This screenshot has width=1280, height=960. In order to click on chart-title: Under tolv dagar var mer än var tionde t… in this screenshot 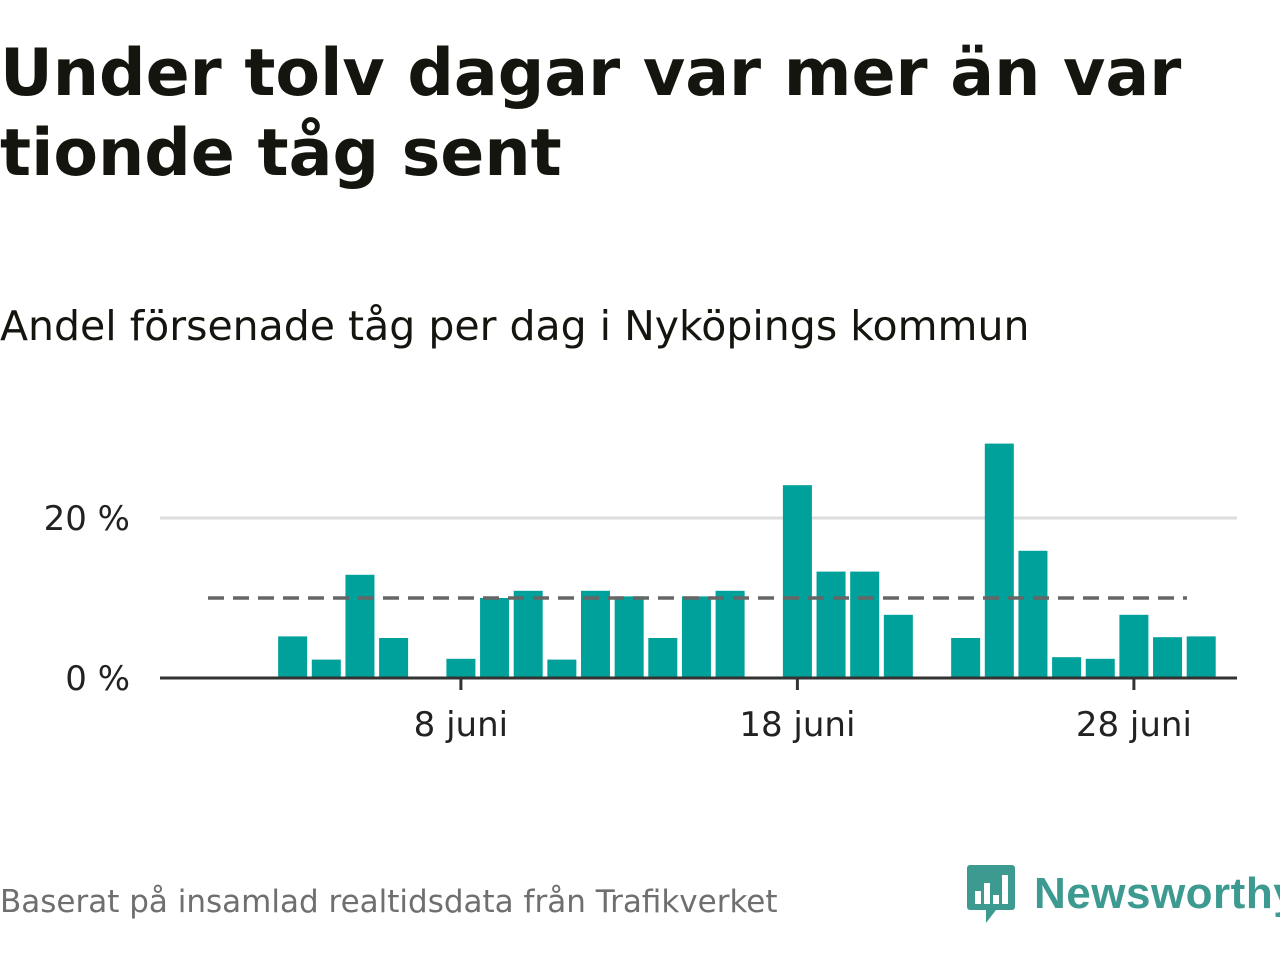, I will do `click(591, 113)`.